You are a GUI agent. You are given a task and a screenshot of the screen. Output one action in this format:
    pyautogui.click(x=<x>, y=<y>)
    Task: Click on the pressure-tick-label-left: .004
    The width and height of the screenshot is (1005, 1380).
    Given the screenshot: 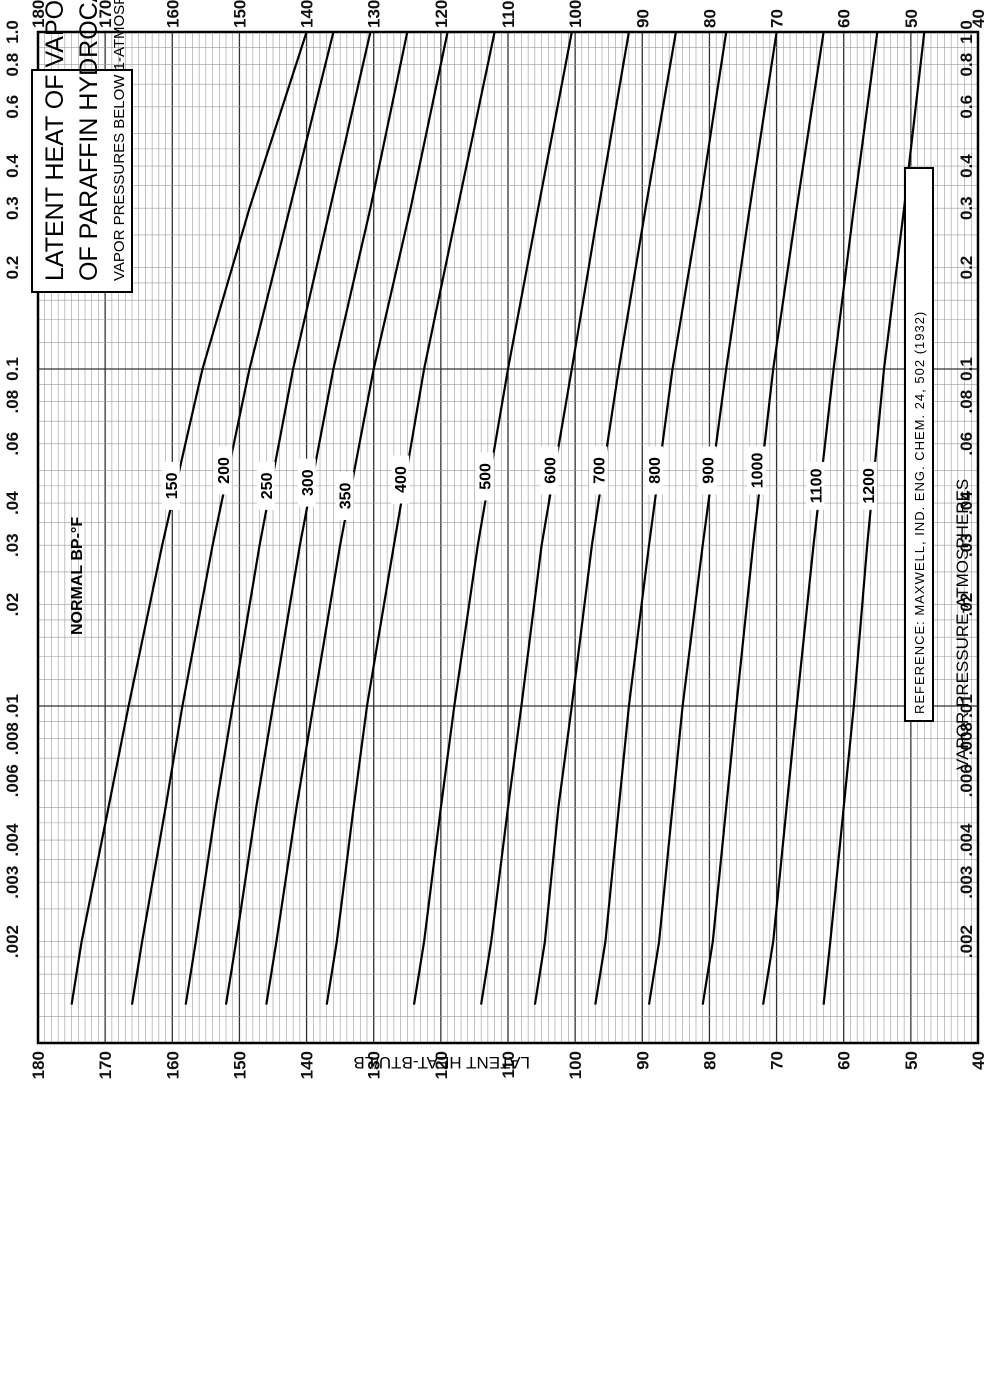 What is the action you would take?
    pyautogui.click(x=12, y=840)
    